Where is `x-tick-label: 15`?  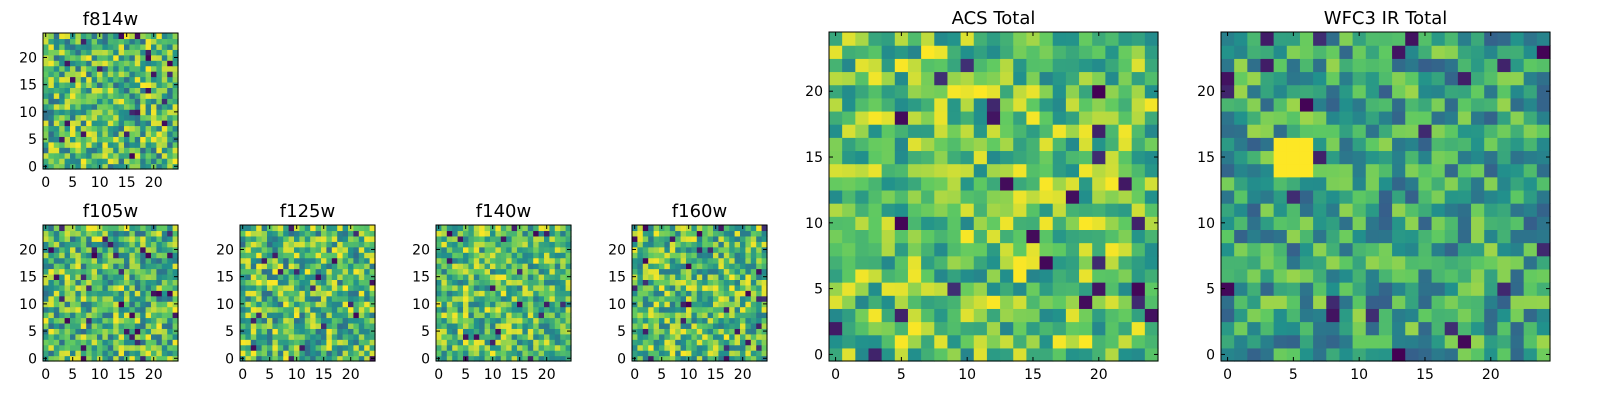 x-tick-label: 15 is located at coordinates (716, 375).